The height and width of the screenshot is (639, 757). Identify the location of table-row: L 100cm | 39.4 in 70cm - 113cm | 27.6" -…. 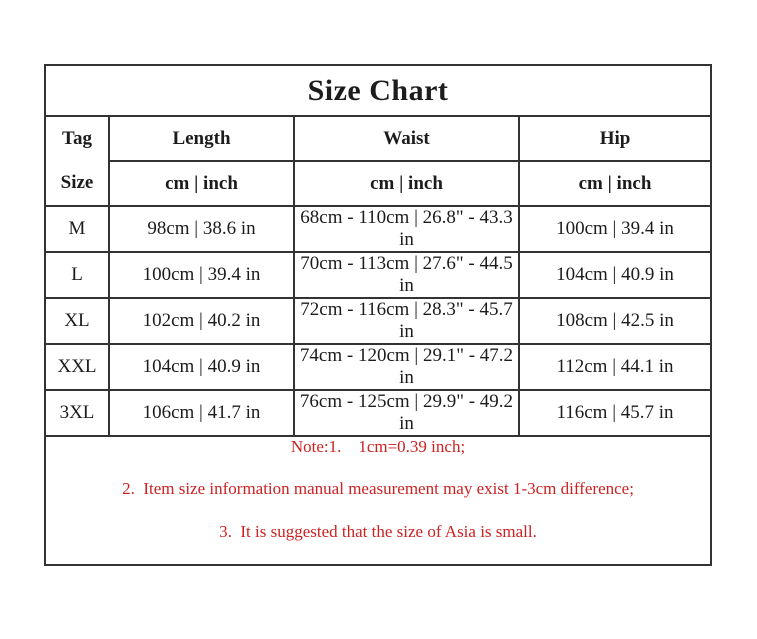
(378, 275).